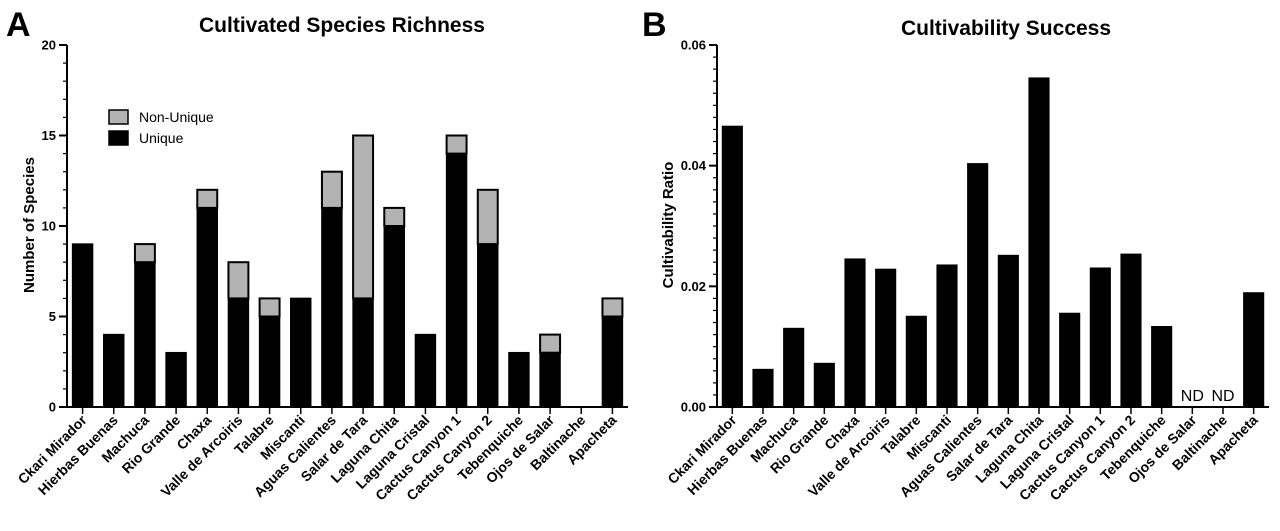 The height and width of the screenshot is (531, 1280). I want to click on bar-chaxa, so click(855, 333).